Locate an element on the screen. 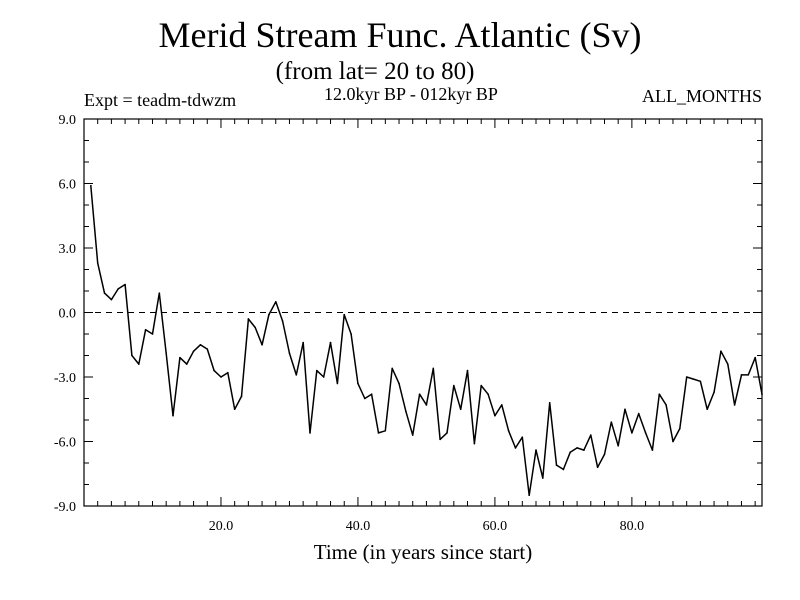 This screenshot has height=600, width=800. period-label: 12.0kyr BP - 012kyr BP is located at coordinates (411, 94).